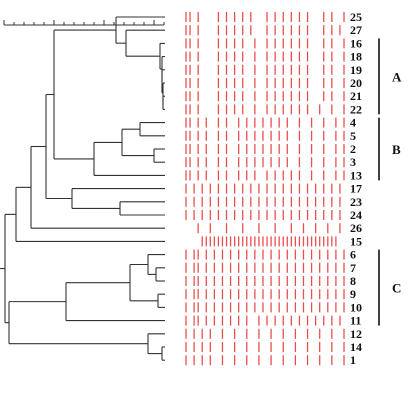 The width and height of the screenshot is (409, 405). Describe the element at coordinates (356, 334) in the screenshot. I see `isolate-label: 12` at that location.